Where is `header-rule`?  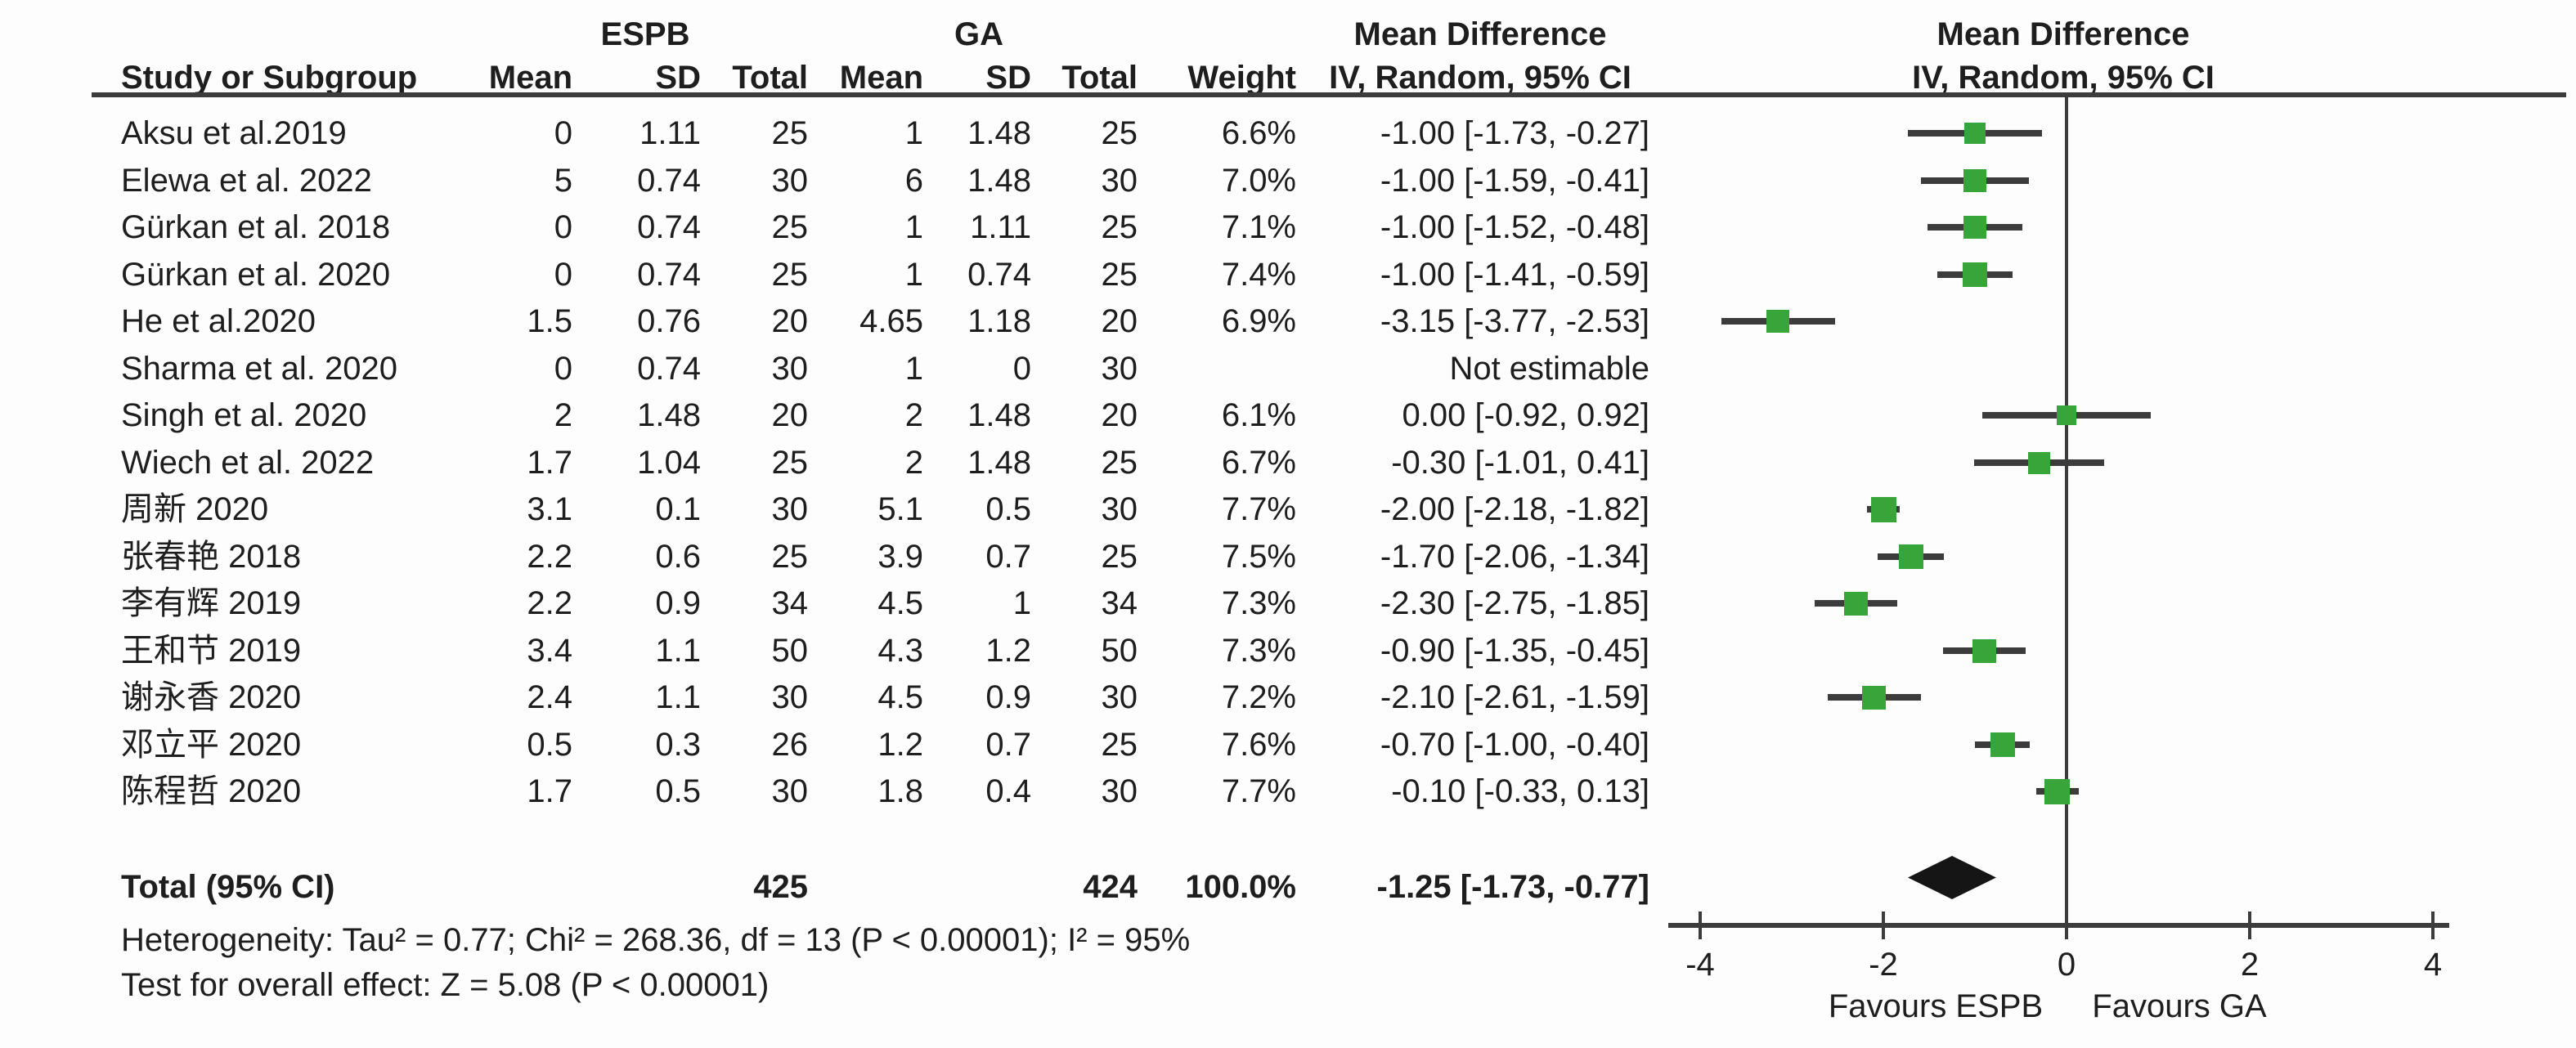
header-rule is located at coordinates (1329, 94).